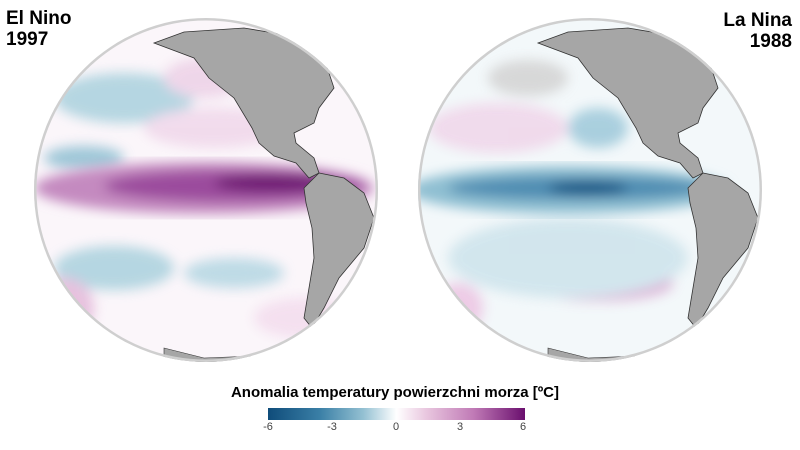 The width and height of the screenshot is (800, 450). Describe the element at coordinates (523, 427) in the screenshot. I see `colorbar-tick: 6` at that location.